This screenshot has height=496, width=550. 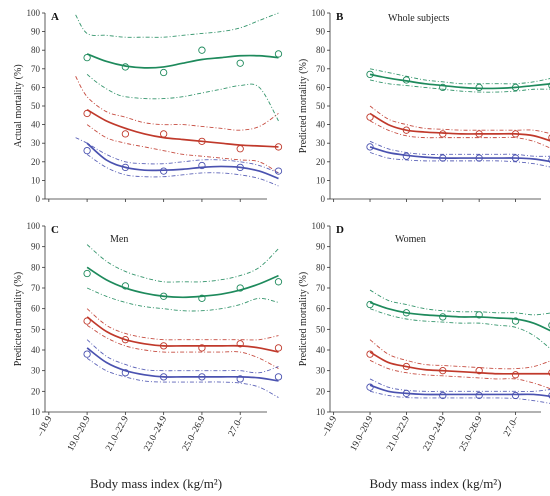 I want to click on y-axis-title: Predicted mortality (%), so click(x=303, y=319).